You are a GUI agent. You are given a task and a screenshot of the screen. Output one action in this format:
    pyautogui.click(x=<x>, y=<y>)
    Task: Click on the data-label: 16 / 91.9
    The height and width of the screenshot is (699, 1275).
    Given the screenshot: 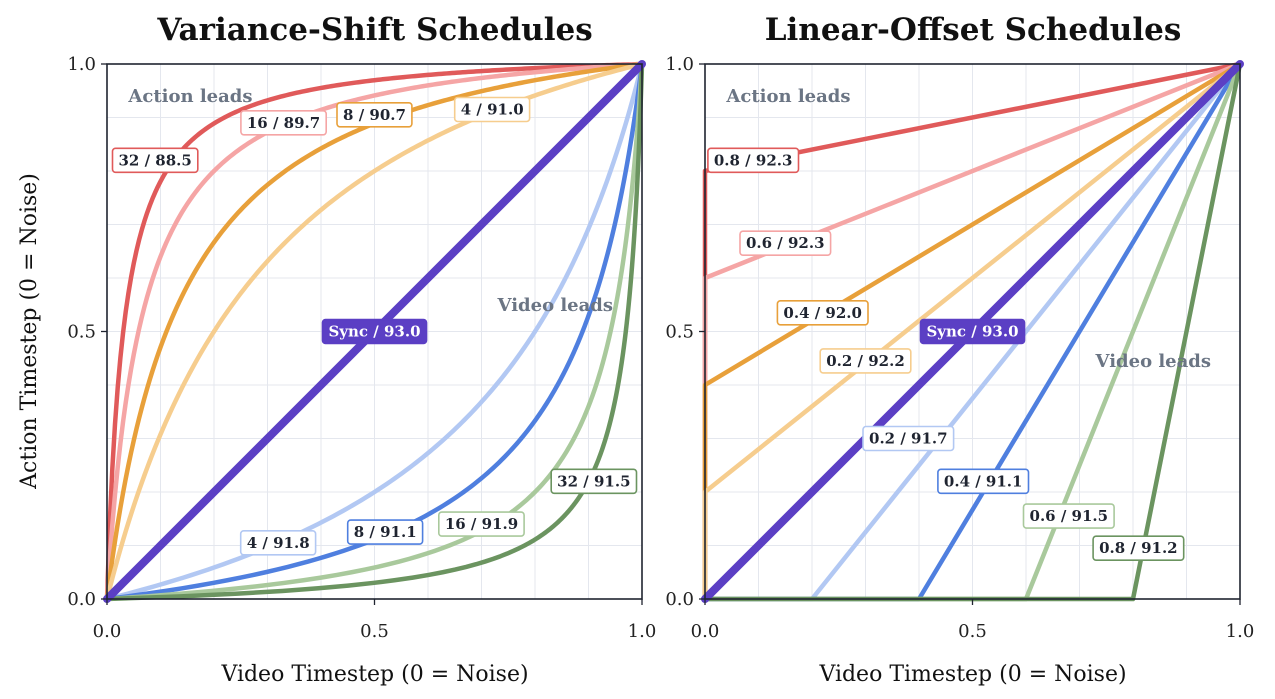 What is the action you would take?
    pyautogui.click(x=481, y=524)
    